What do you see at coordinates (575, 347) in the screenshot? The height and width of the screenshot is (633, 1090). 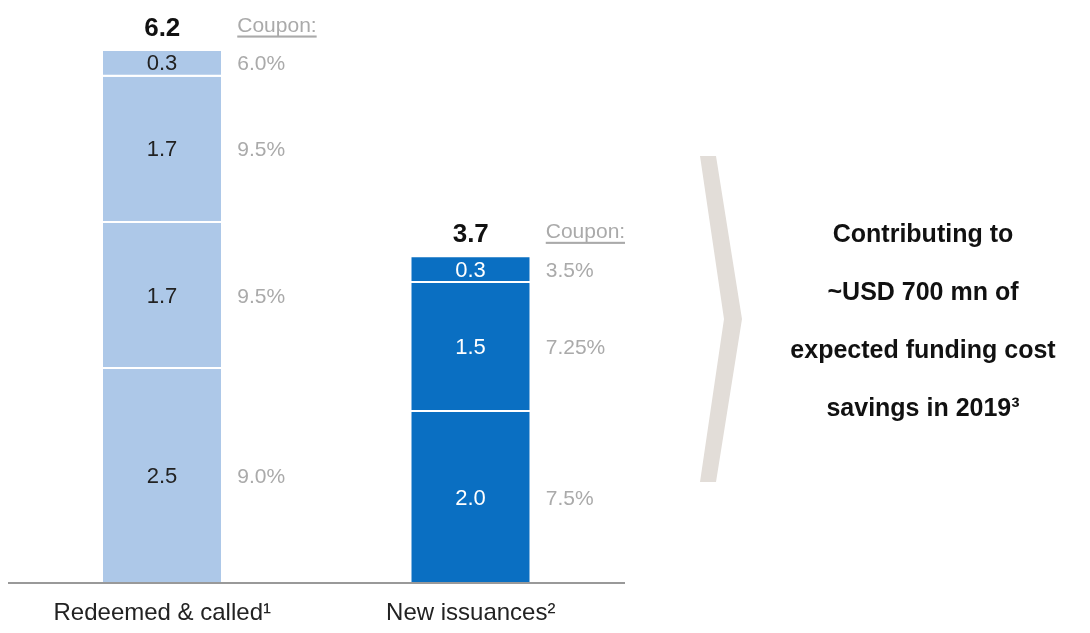 I see `annotation: 7.25%` at bounding box center [575, 347].